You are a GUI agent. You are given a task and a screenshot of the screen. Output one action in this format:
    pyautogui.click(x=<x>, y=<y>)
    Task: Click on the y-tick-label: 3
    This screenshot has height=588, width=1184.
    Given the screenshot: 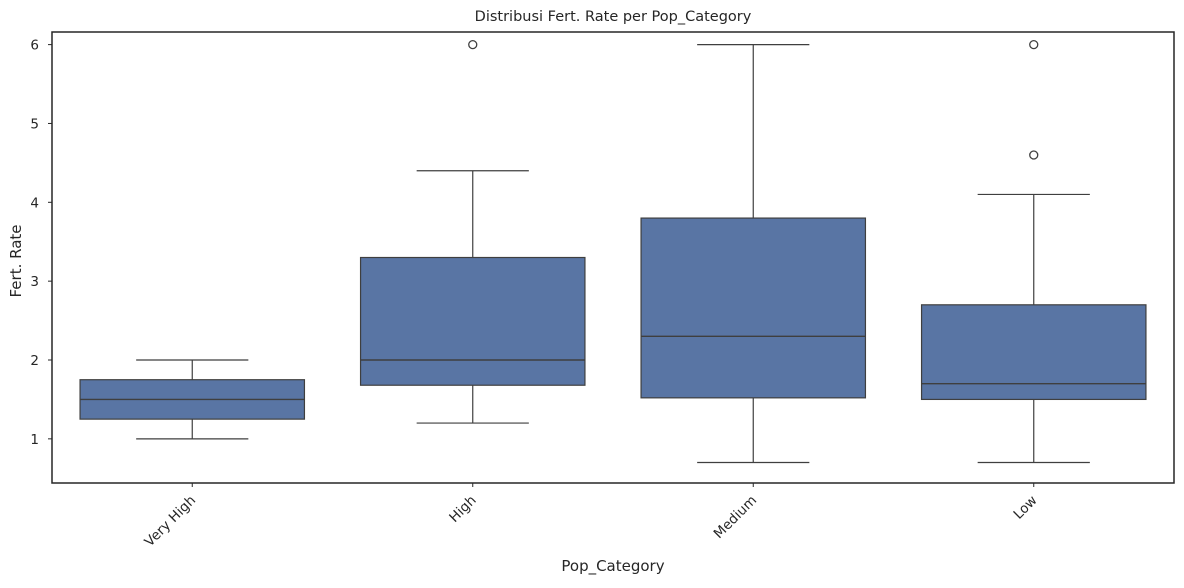 What is the action you would take?
    pyautogui.click(x=34, y=282)
    